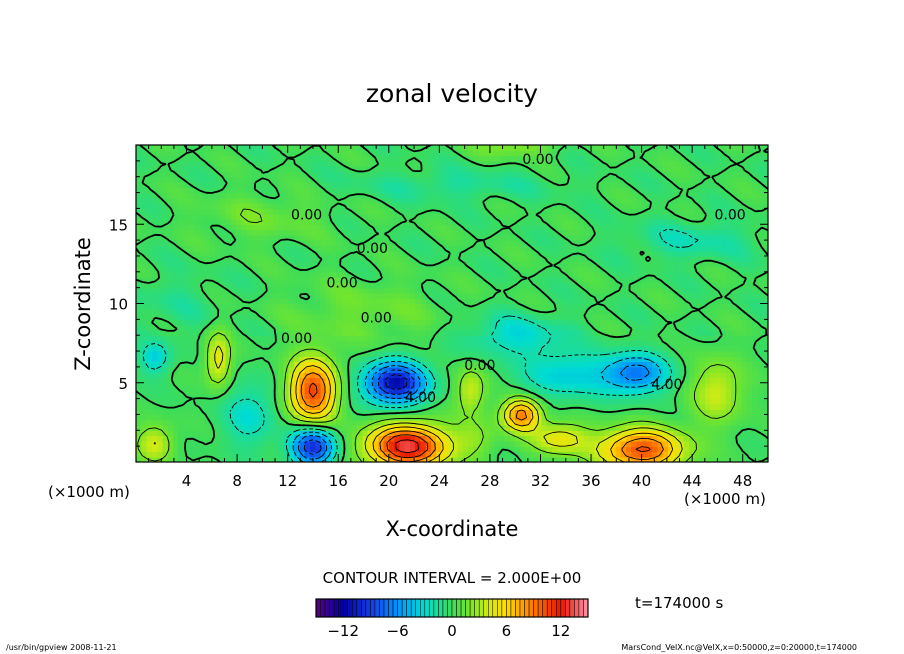 This screenshot has width=904, height=654. I want to click on contour-level-neg8, so click(359, 412).